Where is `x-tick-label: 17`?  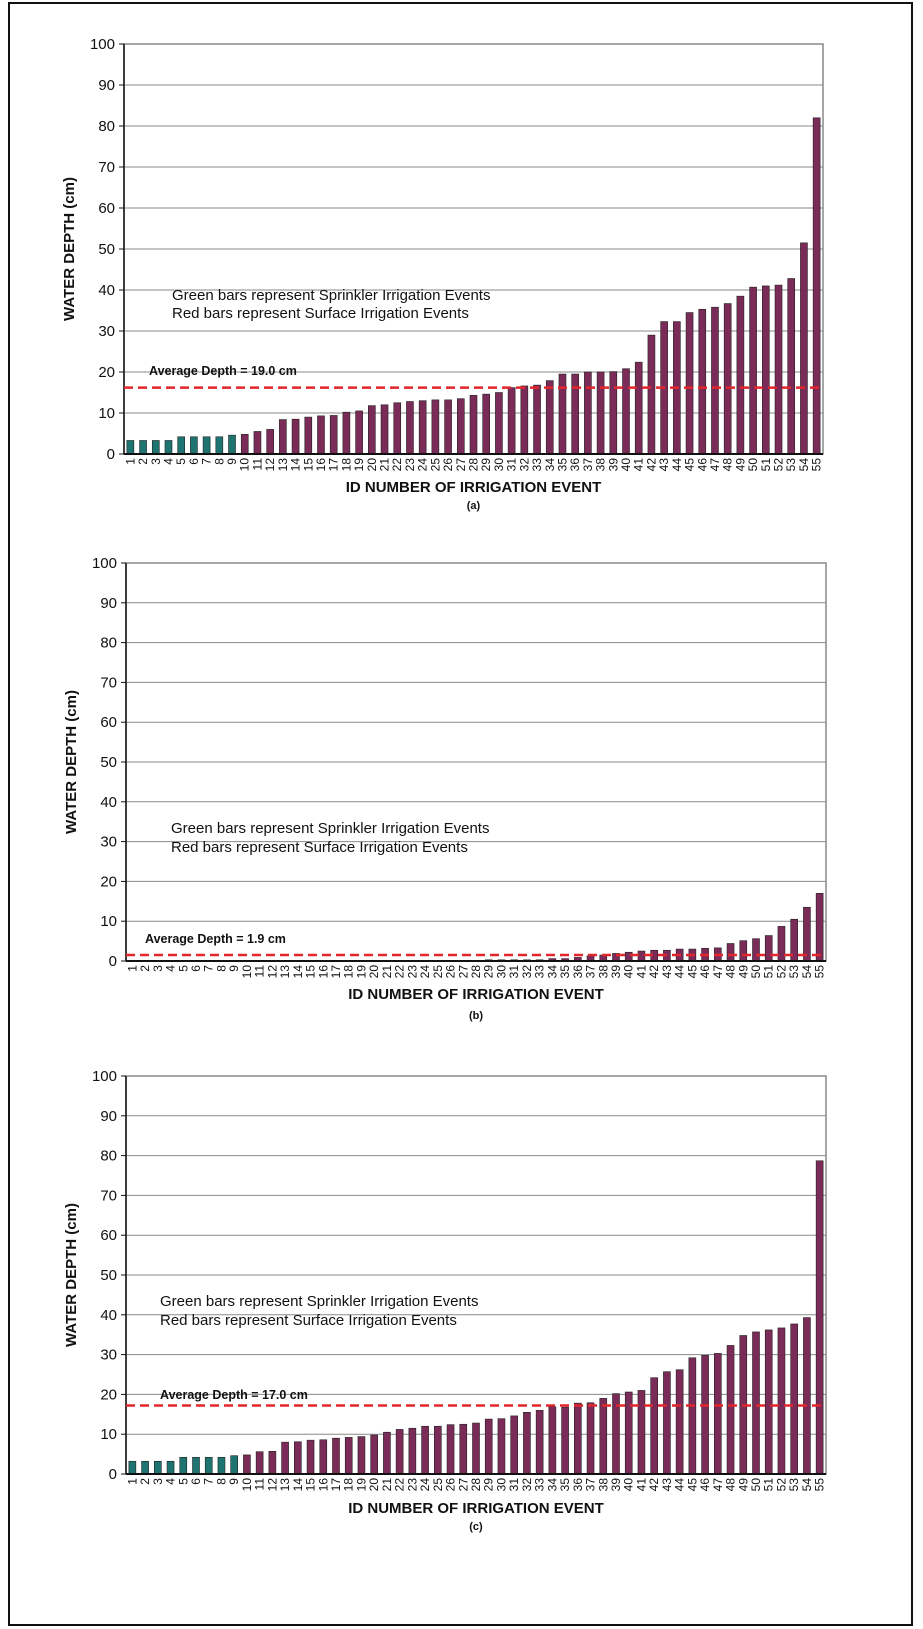 x-tick-label: 17 is located at coordinates (336, 972).